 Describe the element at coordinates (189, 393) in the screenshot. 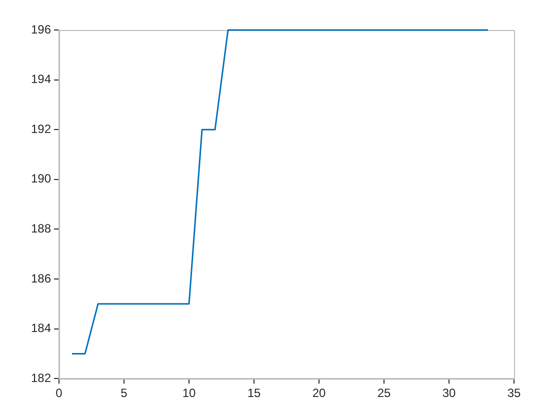

I see `x-tick-label: 10` at that location.